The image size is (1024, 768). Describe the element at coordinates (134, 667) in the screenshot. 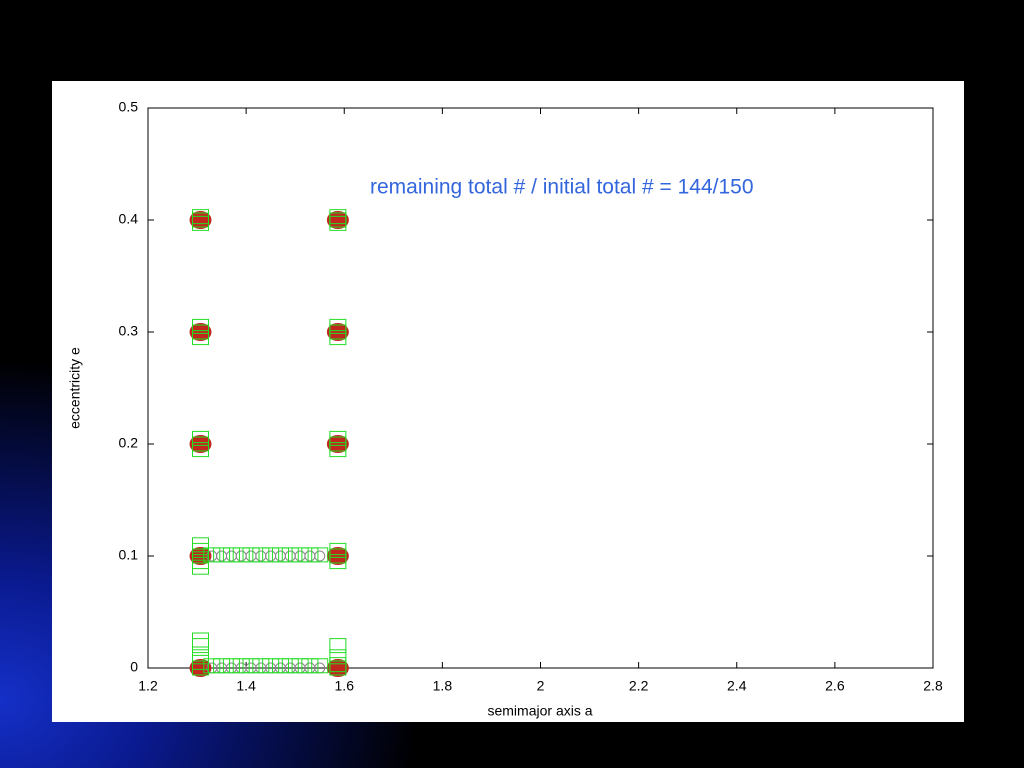

I see `y-tick-label: 0` at that location.